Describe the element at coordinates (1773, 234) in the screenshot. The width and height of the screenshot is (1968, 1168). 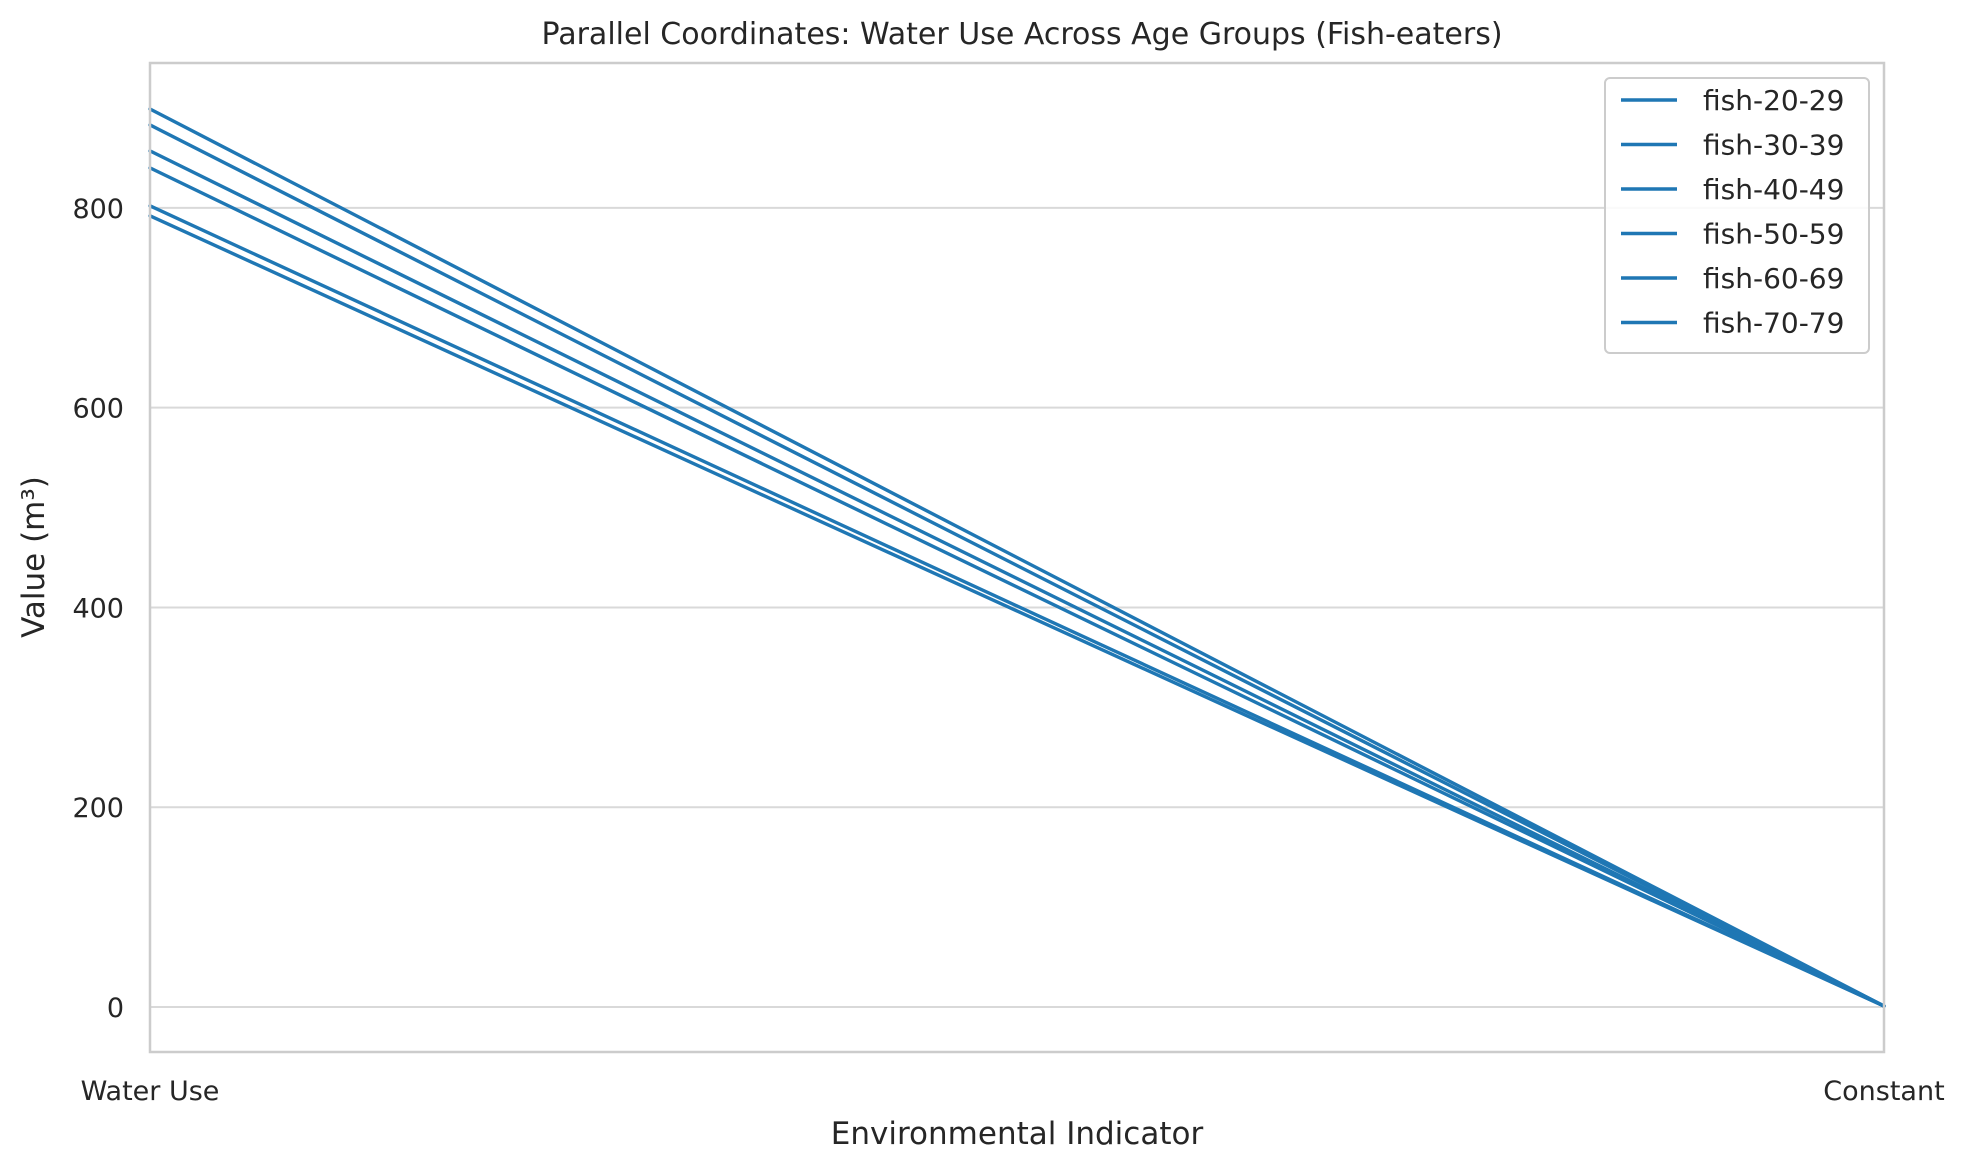
I see `legend-entry: fish-50-59` at that location.